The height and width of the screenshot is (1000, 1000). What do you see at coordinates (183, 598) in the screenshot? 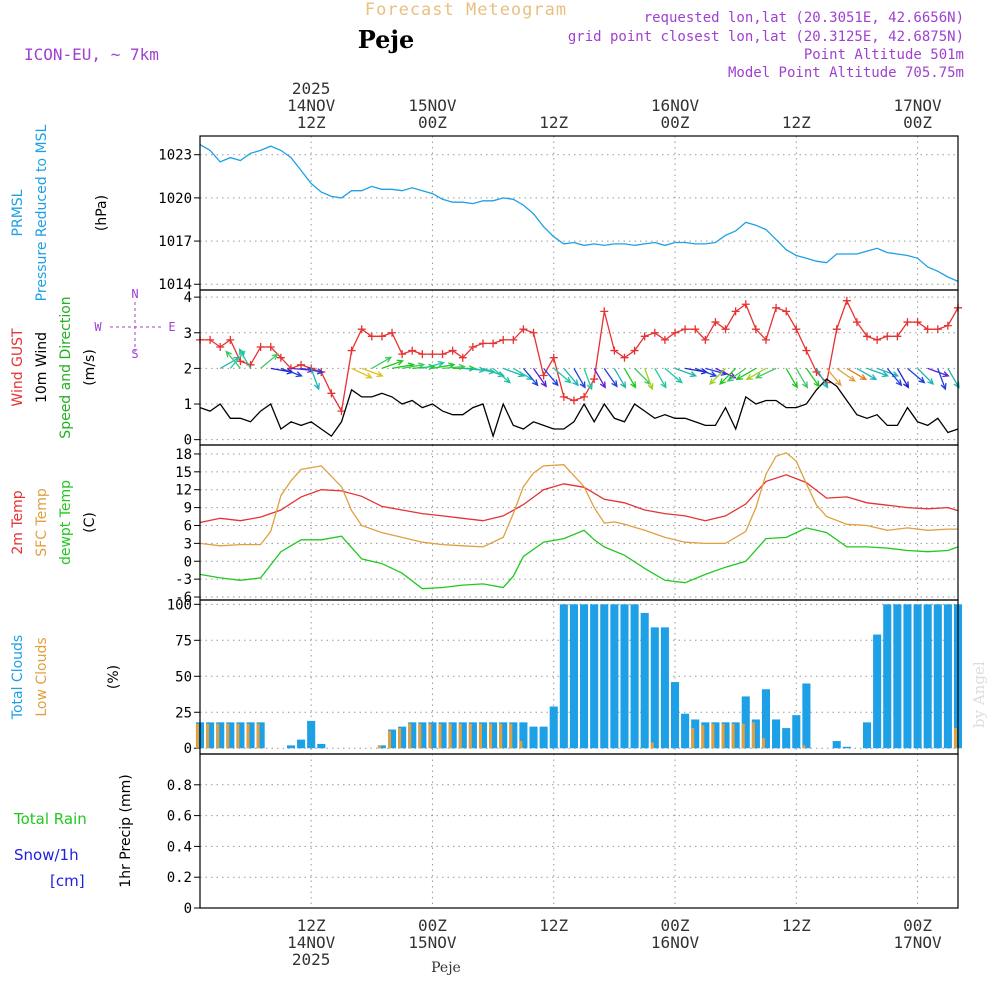
I see `y-tick-label: -6` at bounding box center [183, 598].